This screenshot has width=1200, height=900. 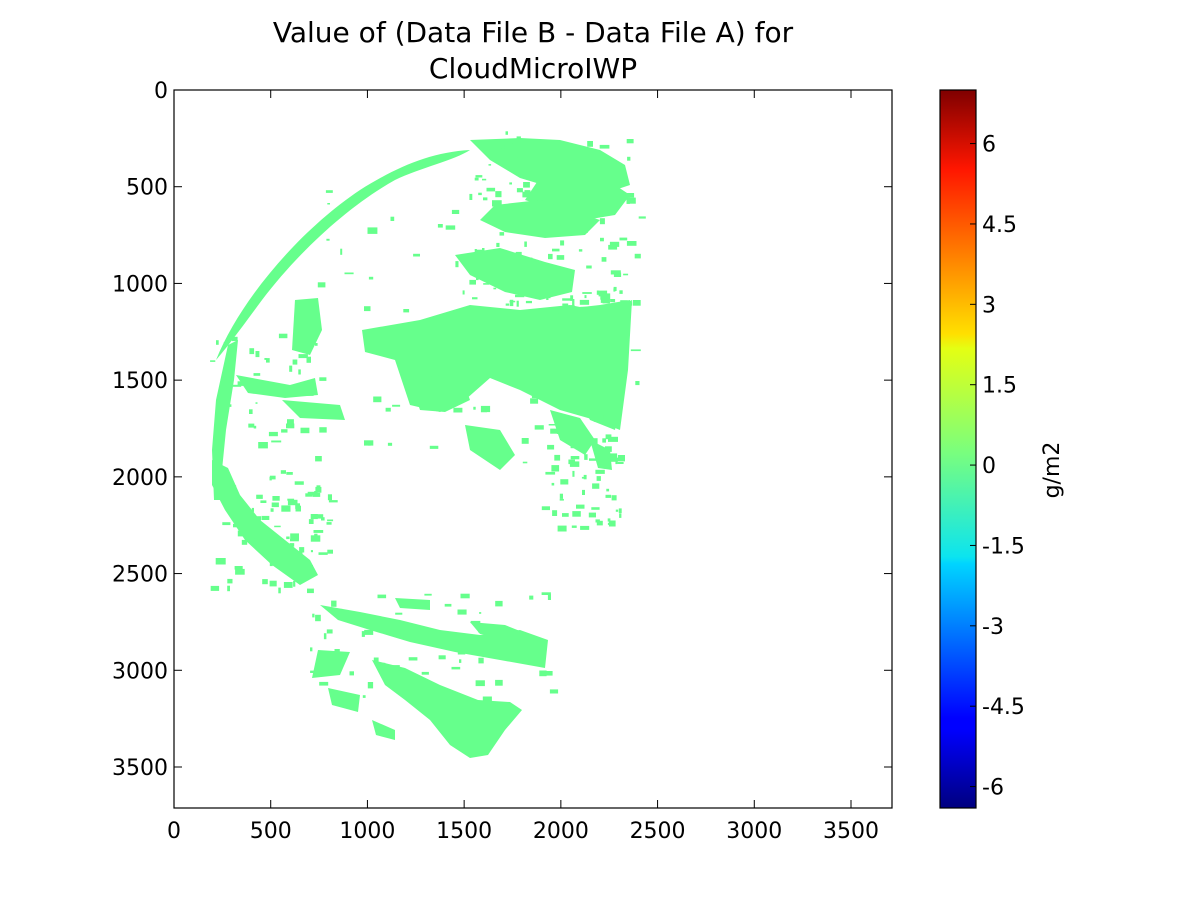 What do you see at coordinates (997, 467) in the screenshot?
I see `colorbar-ticks: 6 4.5 3 1.5 0 -1.5 -3 -4.5 -6` at bounding box center [997, 467].